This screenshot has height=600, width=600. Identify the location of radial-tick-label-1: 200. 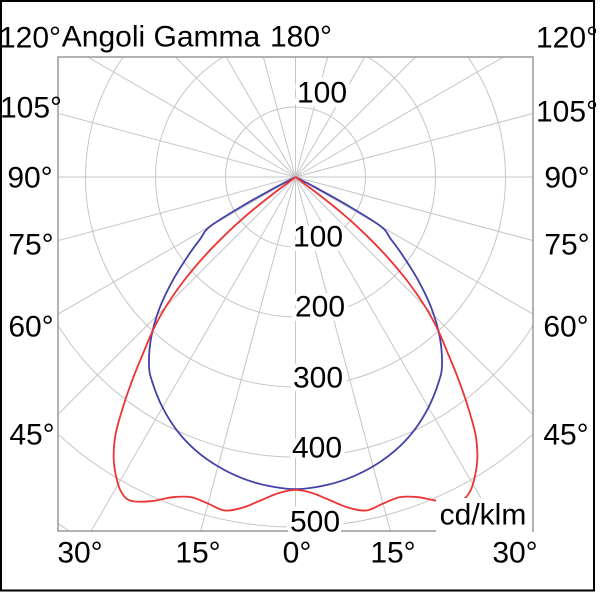
(320, 307).